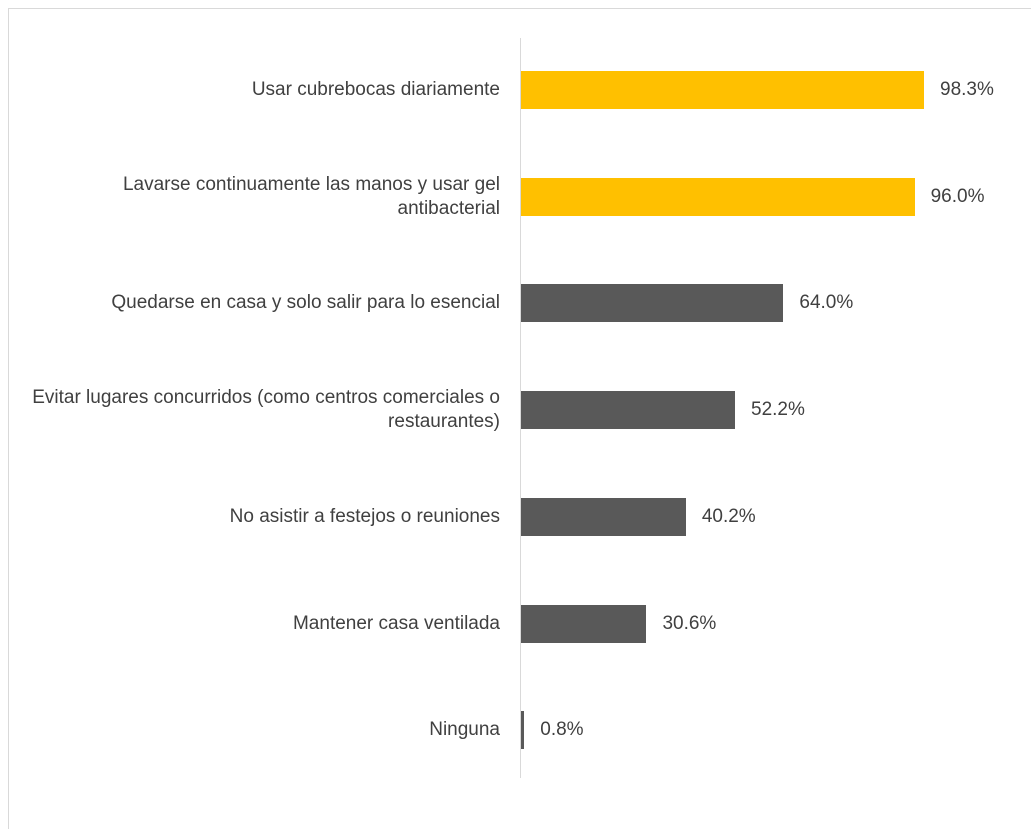  Describe the element at coordinates (364, 516) in the screenshot. I see `category-label: No asistir a festejos o reuniones` at that location.